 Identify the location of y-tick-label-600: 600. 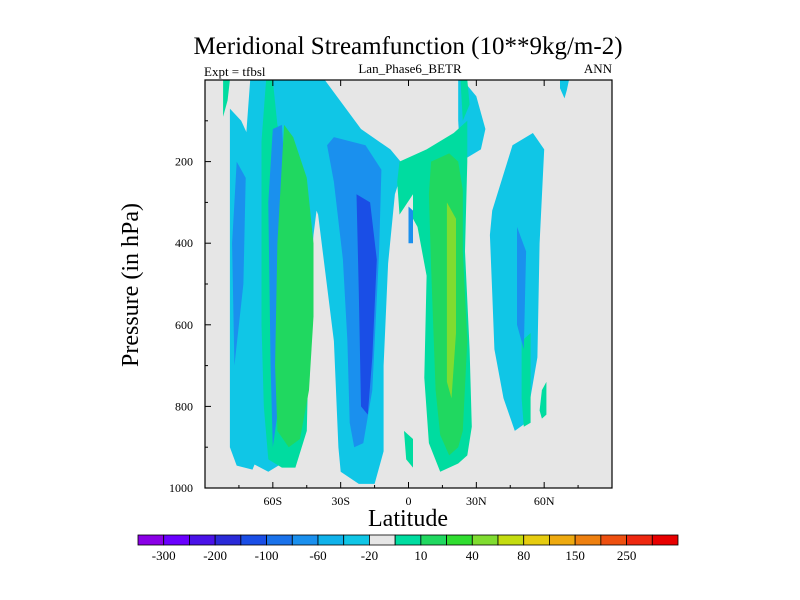
(184, 325).